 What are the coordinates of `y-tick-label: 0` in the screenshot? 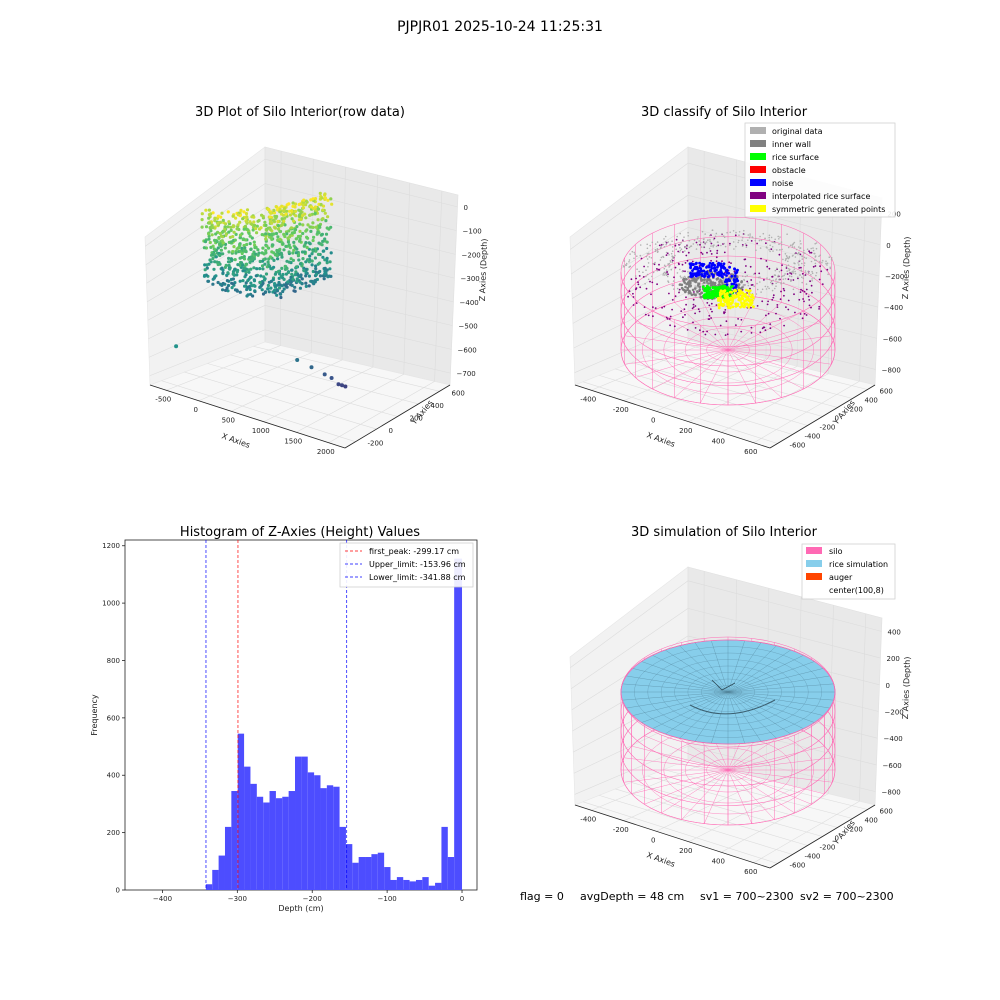 It's located at (837, 419).